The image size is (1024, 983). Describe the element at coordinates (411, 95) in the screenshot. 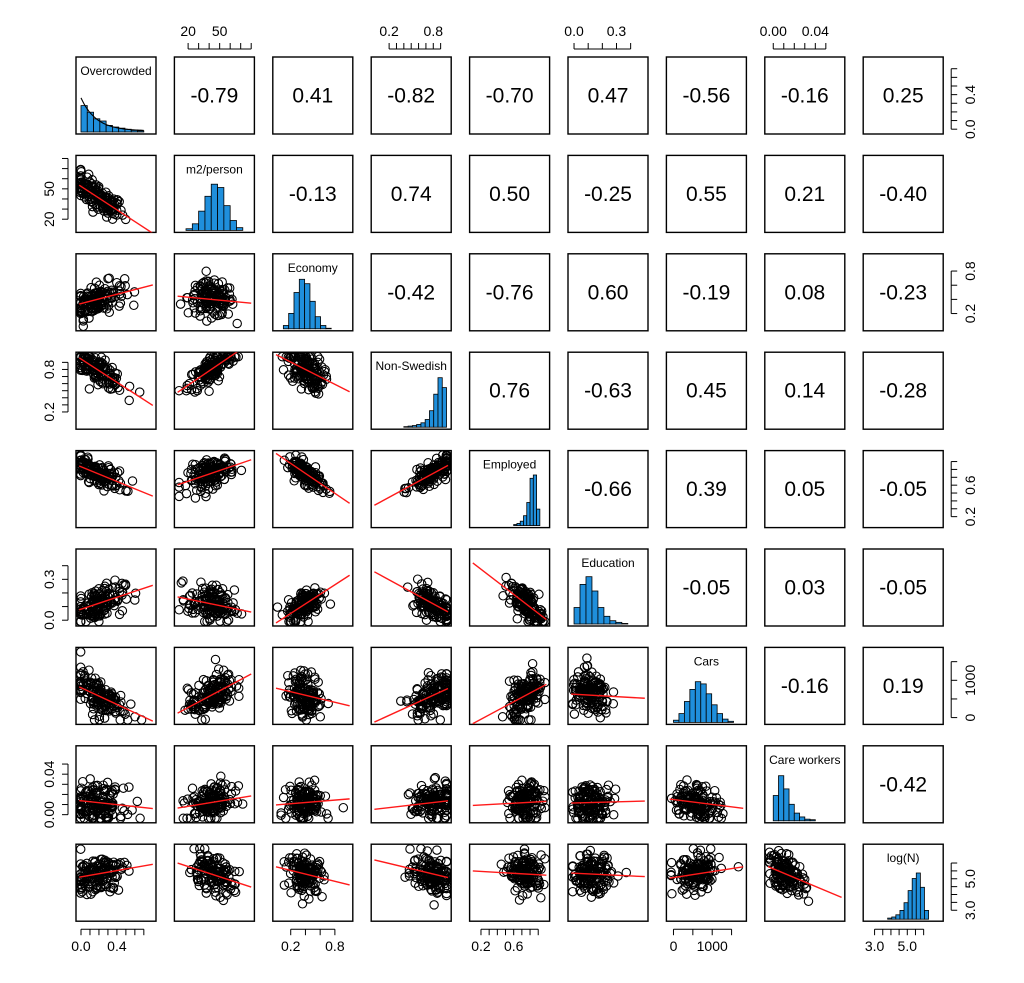

I see `panel-1-4: -0.82` at that location.